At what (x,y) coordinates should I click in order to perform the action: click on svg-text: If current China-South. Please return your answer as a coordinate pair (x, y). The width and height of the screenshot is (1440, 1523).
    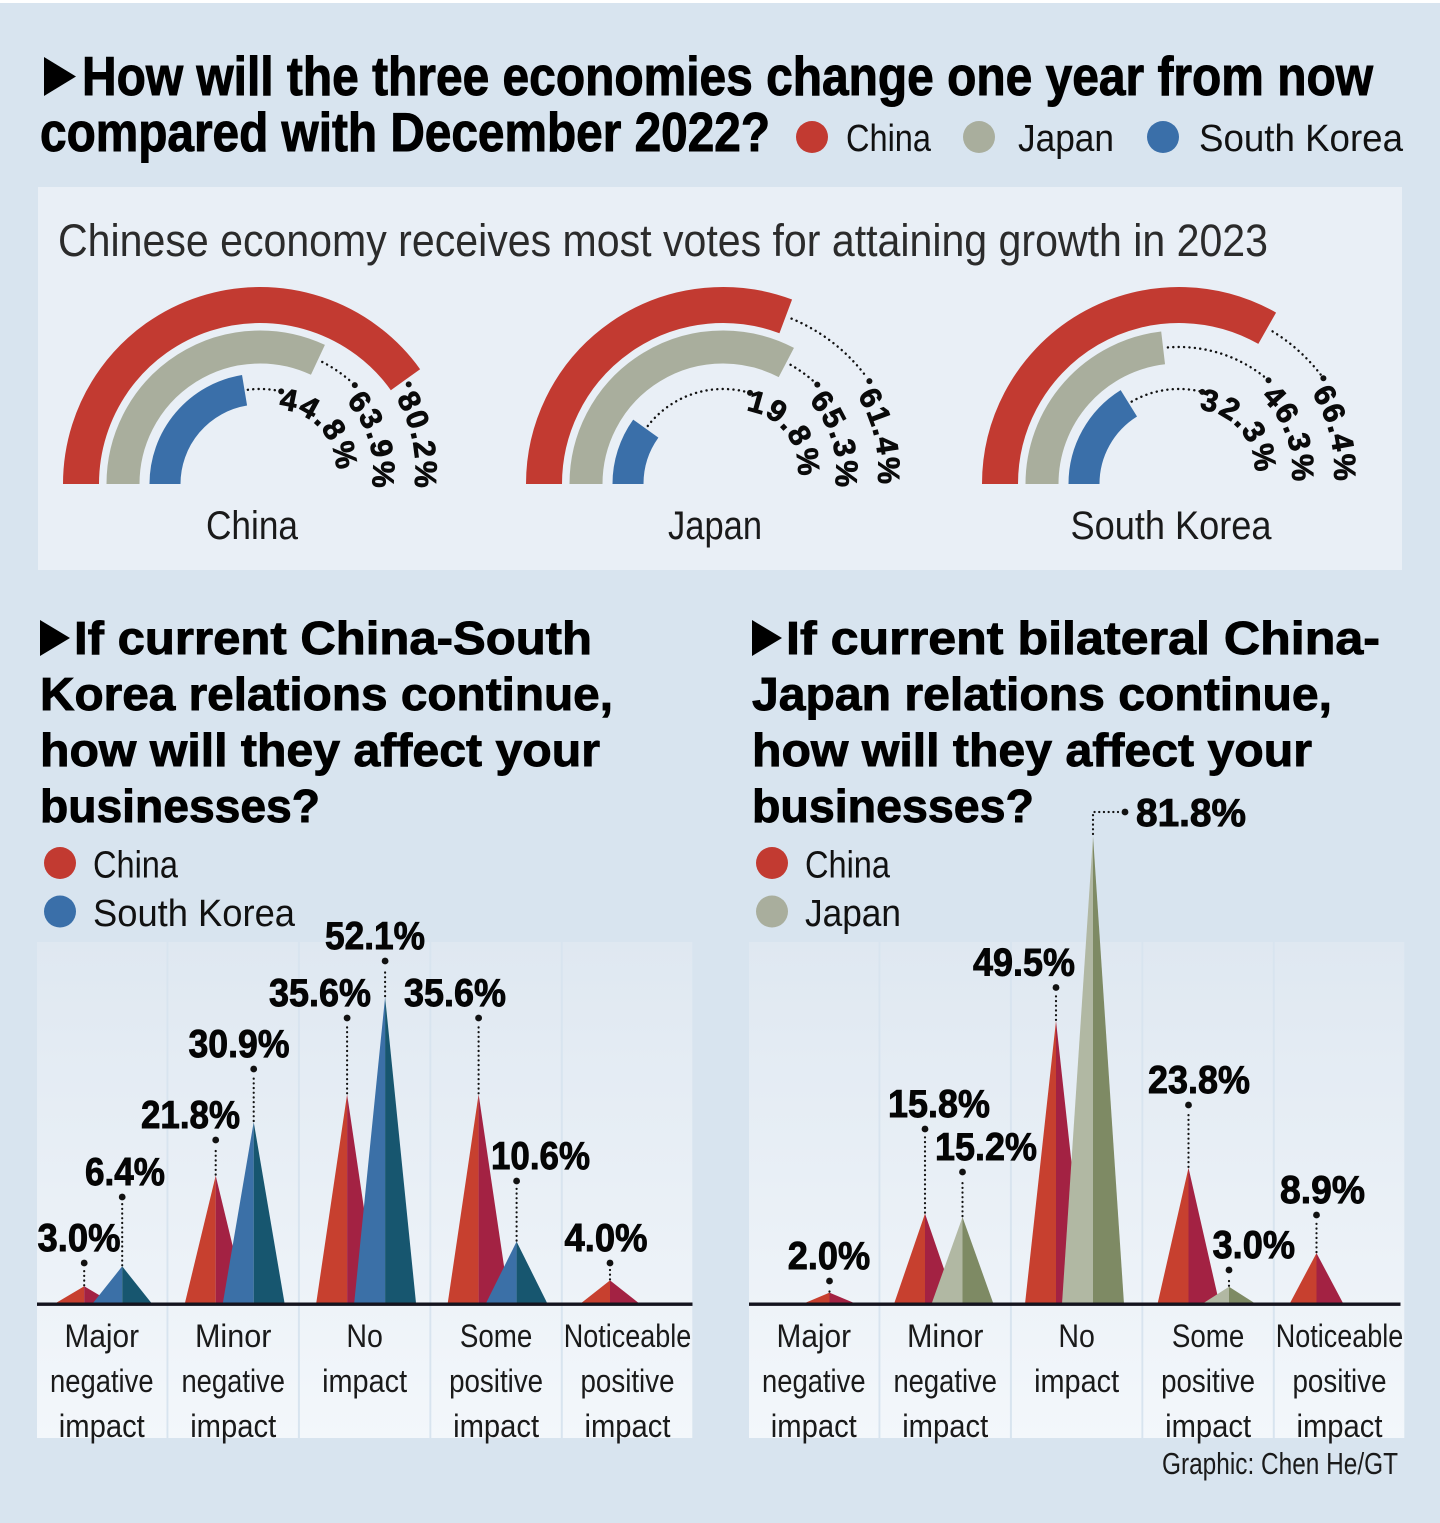
    Looking at the image, I should click on (333, 638).